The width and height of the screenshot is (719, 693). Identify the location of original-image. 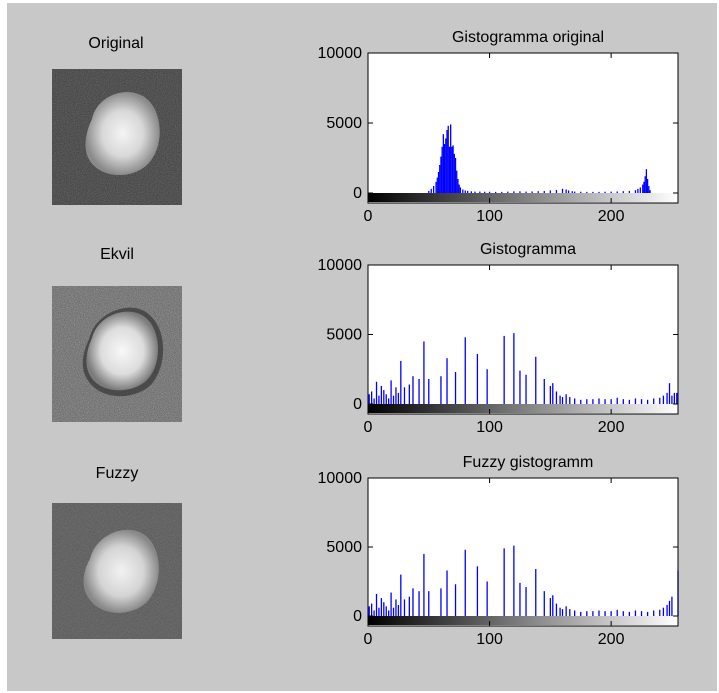
(117, 137).